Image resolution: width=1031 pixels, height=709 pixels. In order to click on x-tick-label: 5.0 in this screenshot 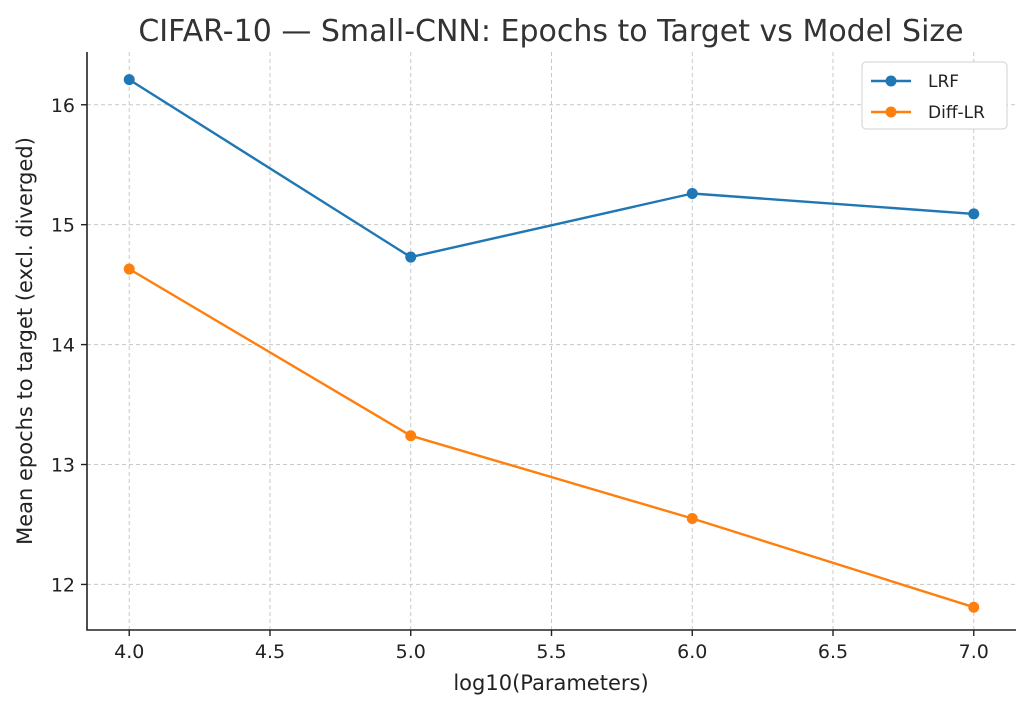, I will do `click(411, 652)`.